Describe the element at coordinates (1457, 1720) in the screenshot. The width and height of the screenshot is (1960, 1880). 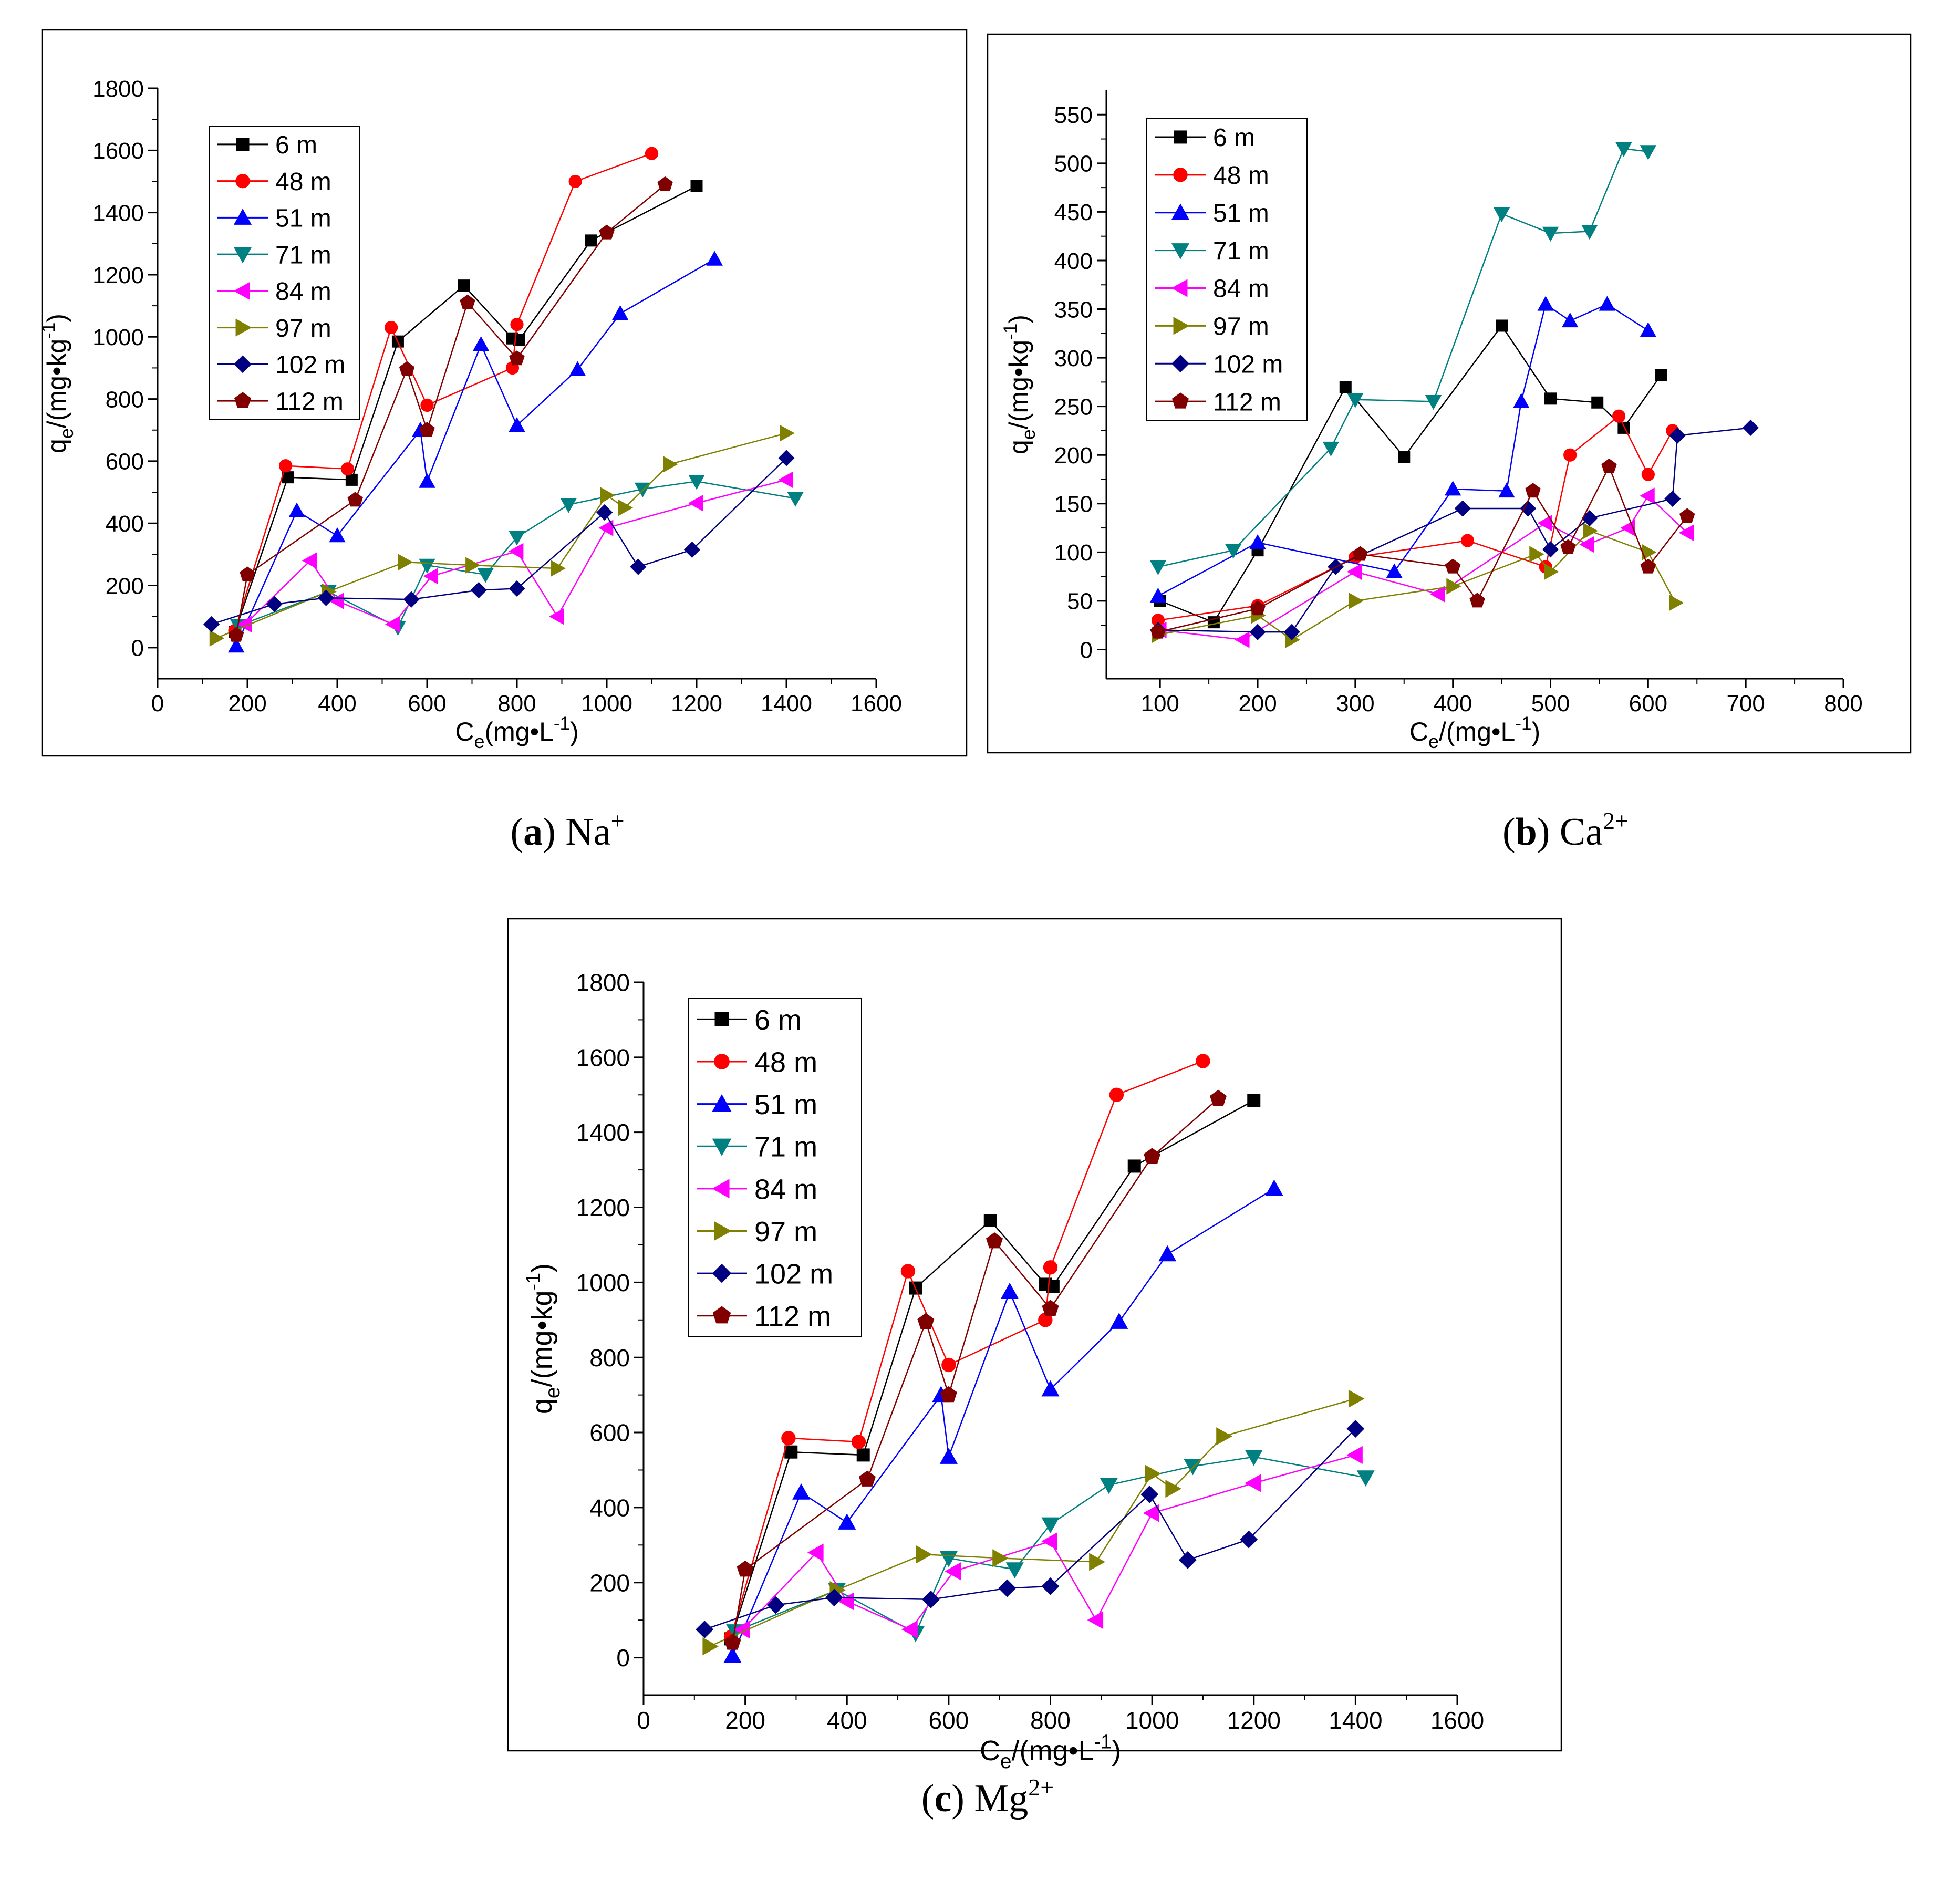
I see `x-tick-label: 1600` at that location.